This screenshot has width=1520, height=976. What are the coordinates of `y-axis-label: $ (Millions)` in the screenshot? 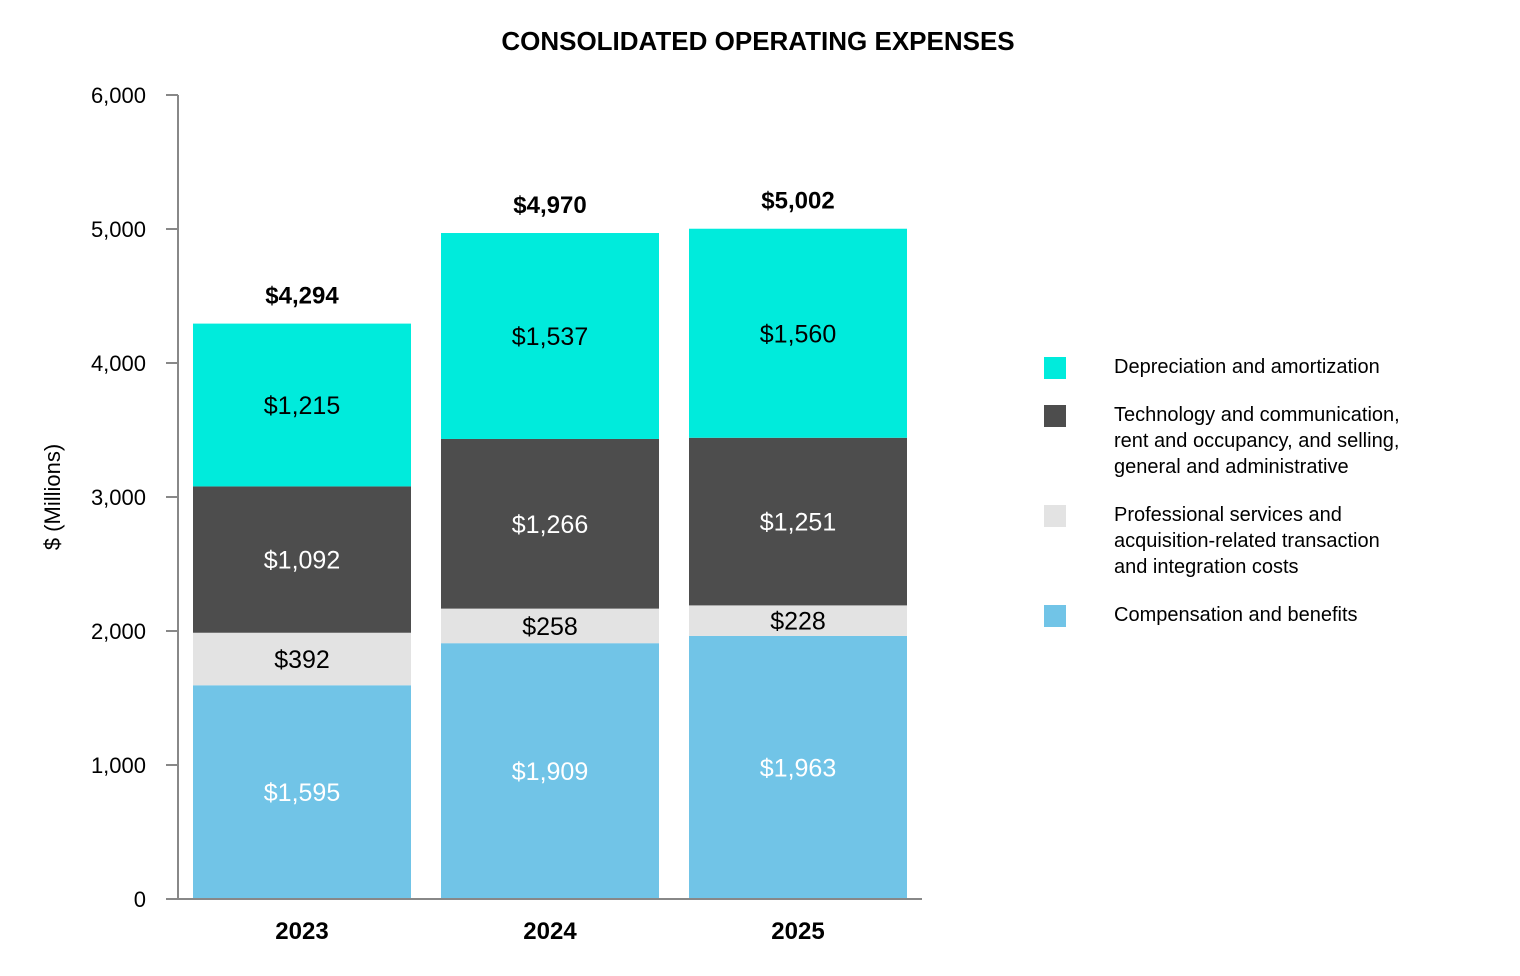 It's located at (52, 497).